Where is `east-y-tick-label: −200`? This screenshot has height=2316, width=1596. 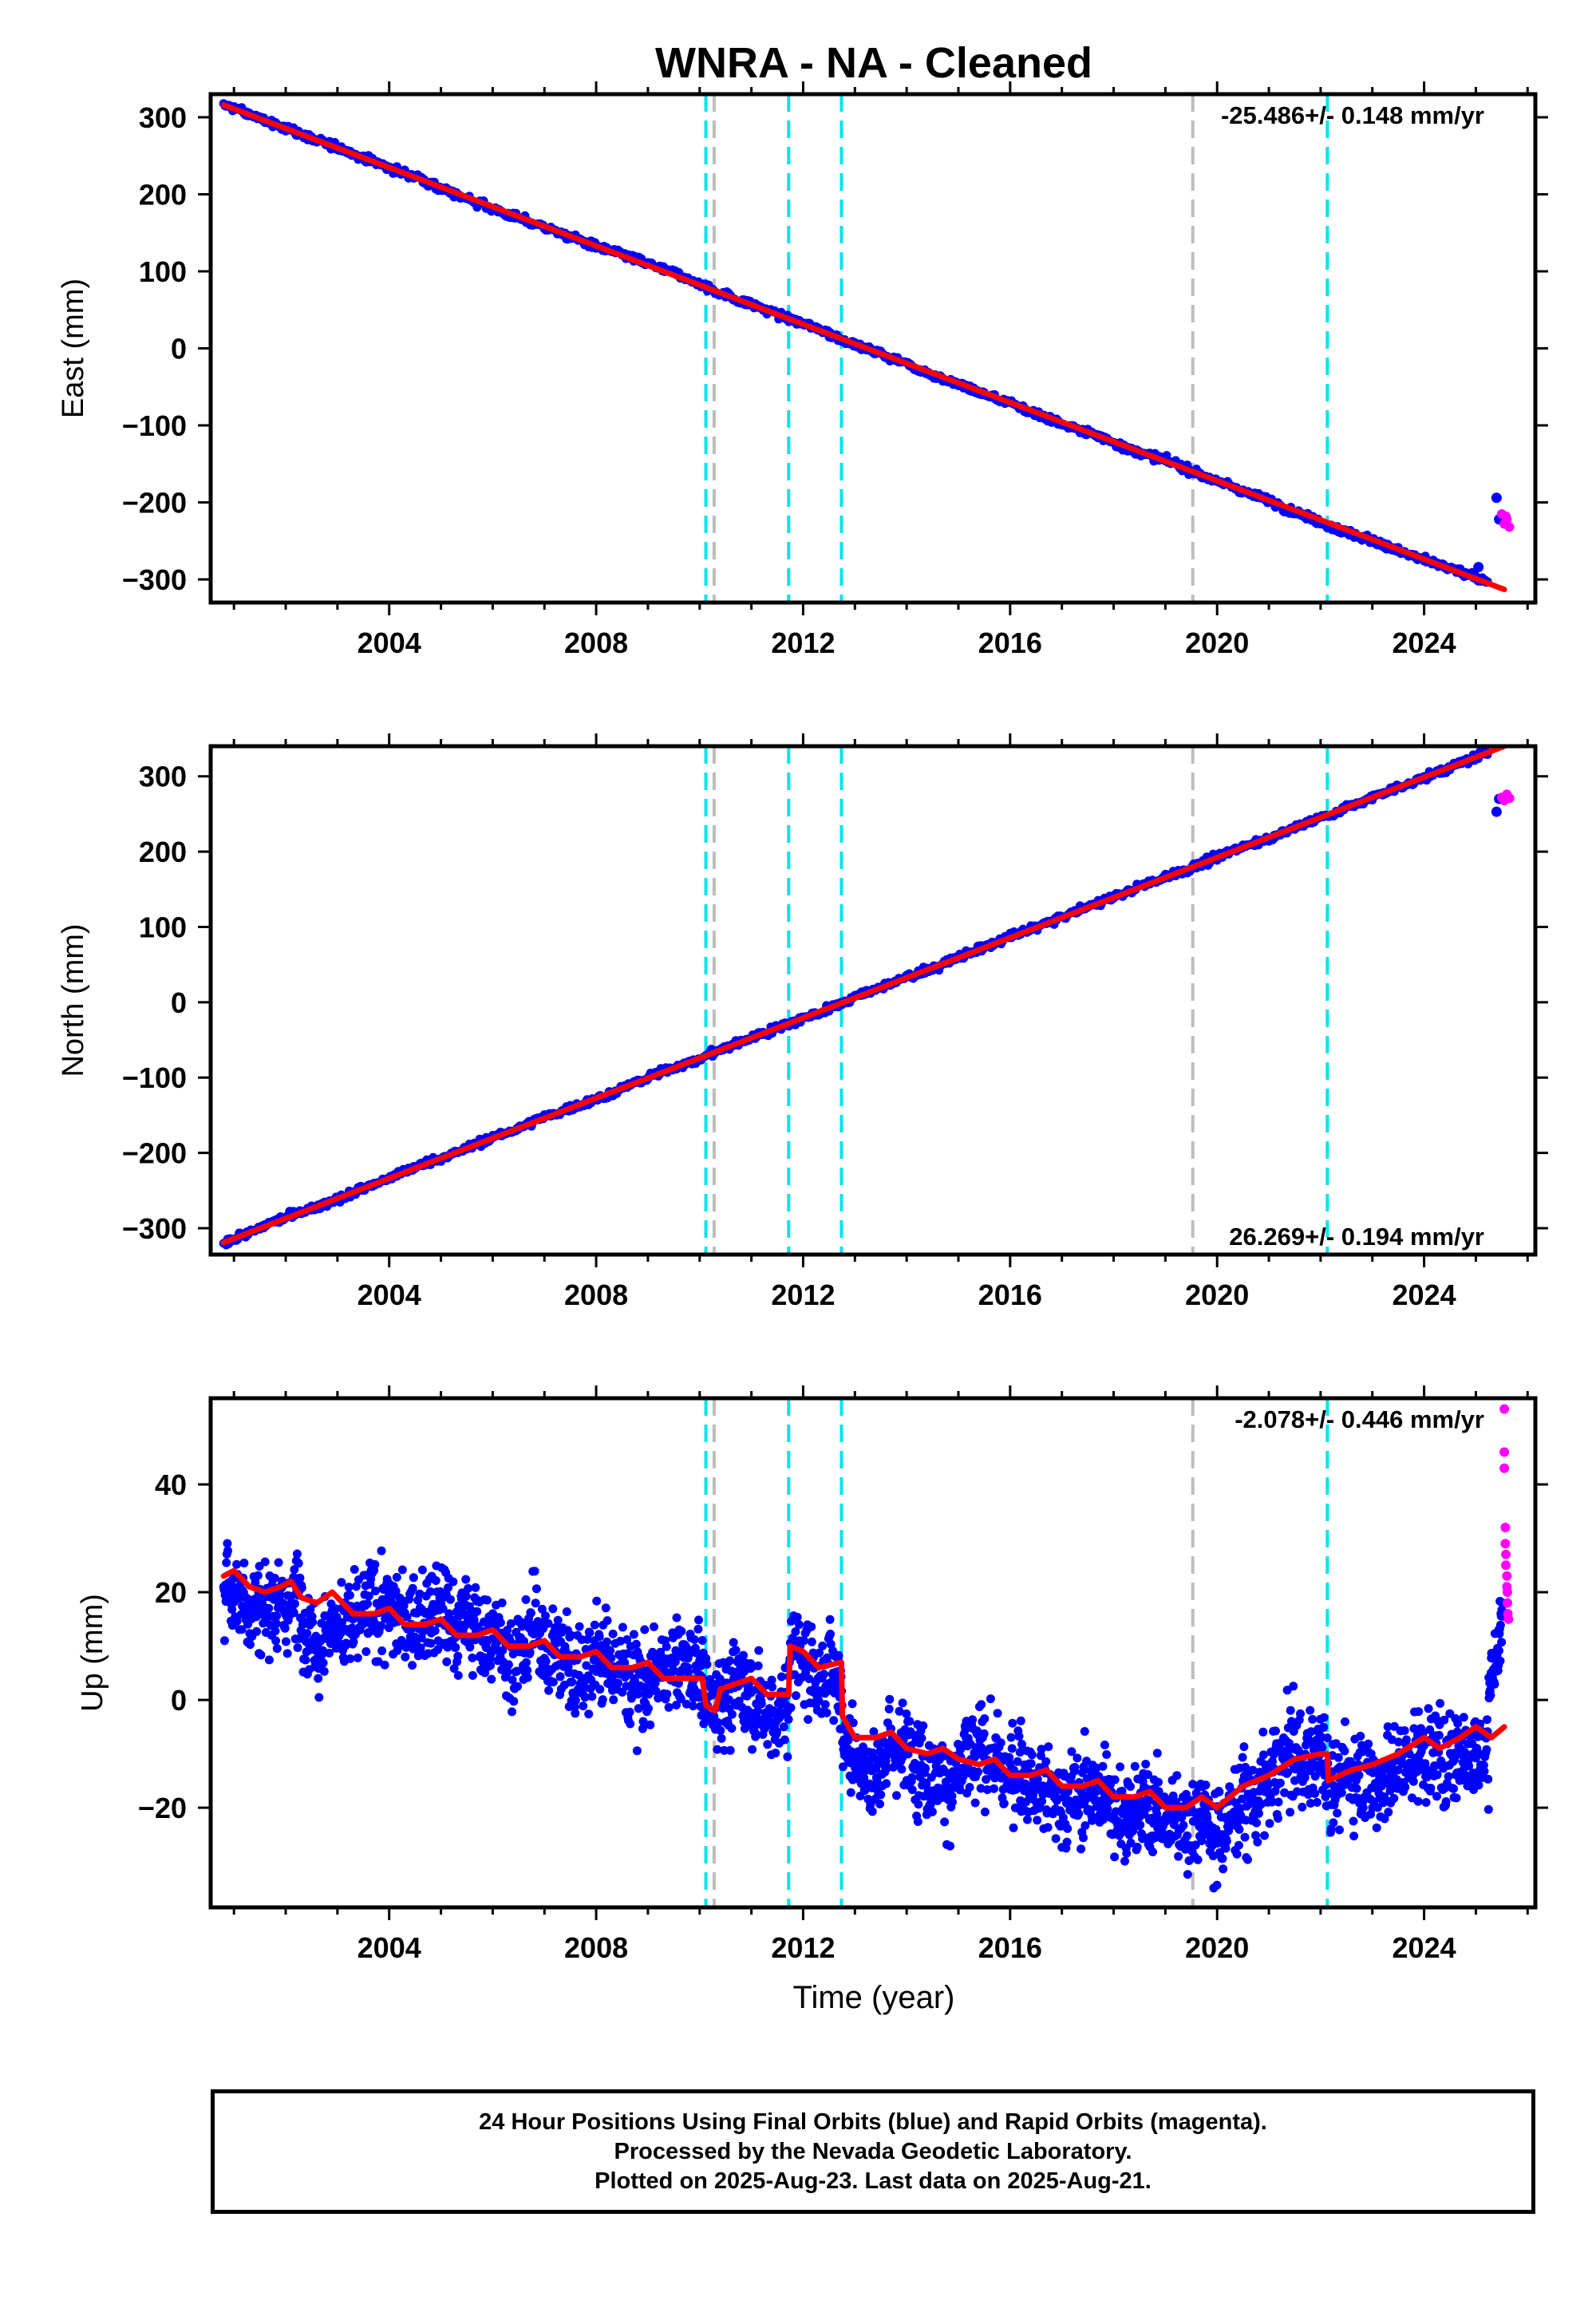 east-y-tick-label: −200 is located at coordinates (154, 503).